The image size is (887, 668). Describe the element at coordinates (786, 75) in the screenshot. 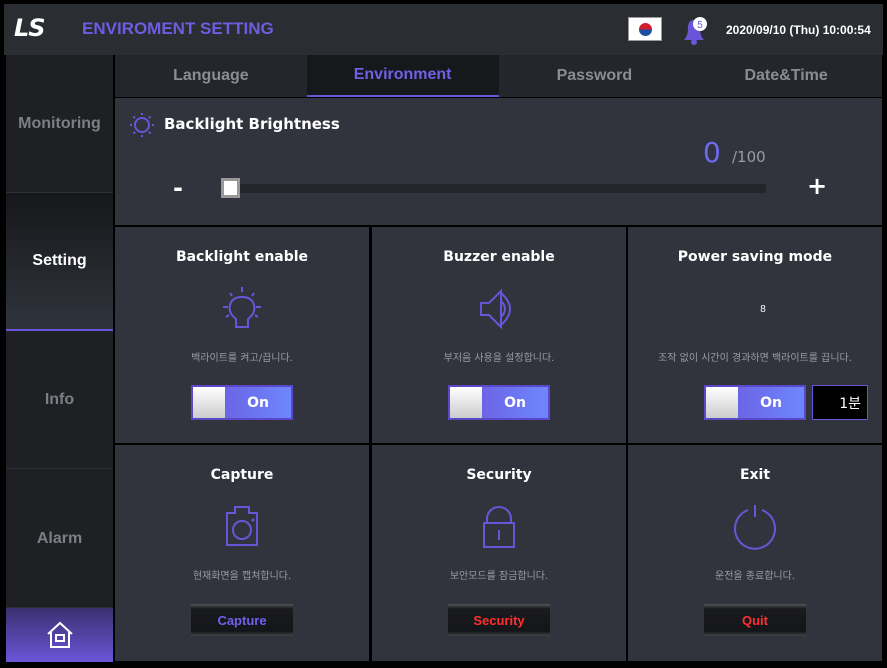

I see `tab-datetime: Date&Time` at that location.